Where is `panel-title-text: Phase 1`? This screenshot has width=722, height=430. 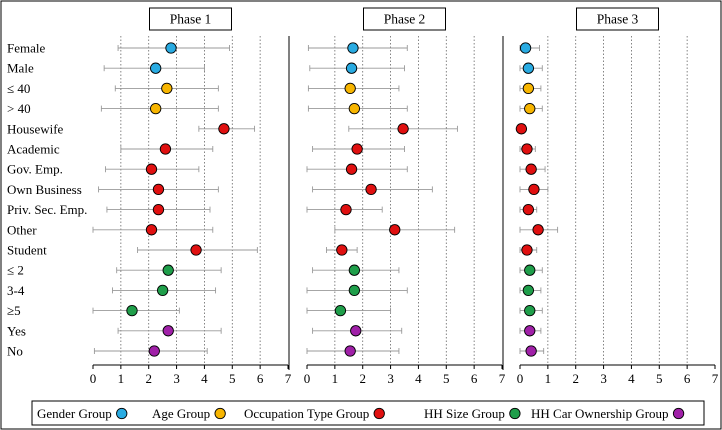 panel-title-text: Phase 1 is located at coordinates (191, 19).